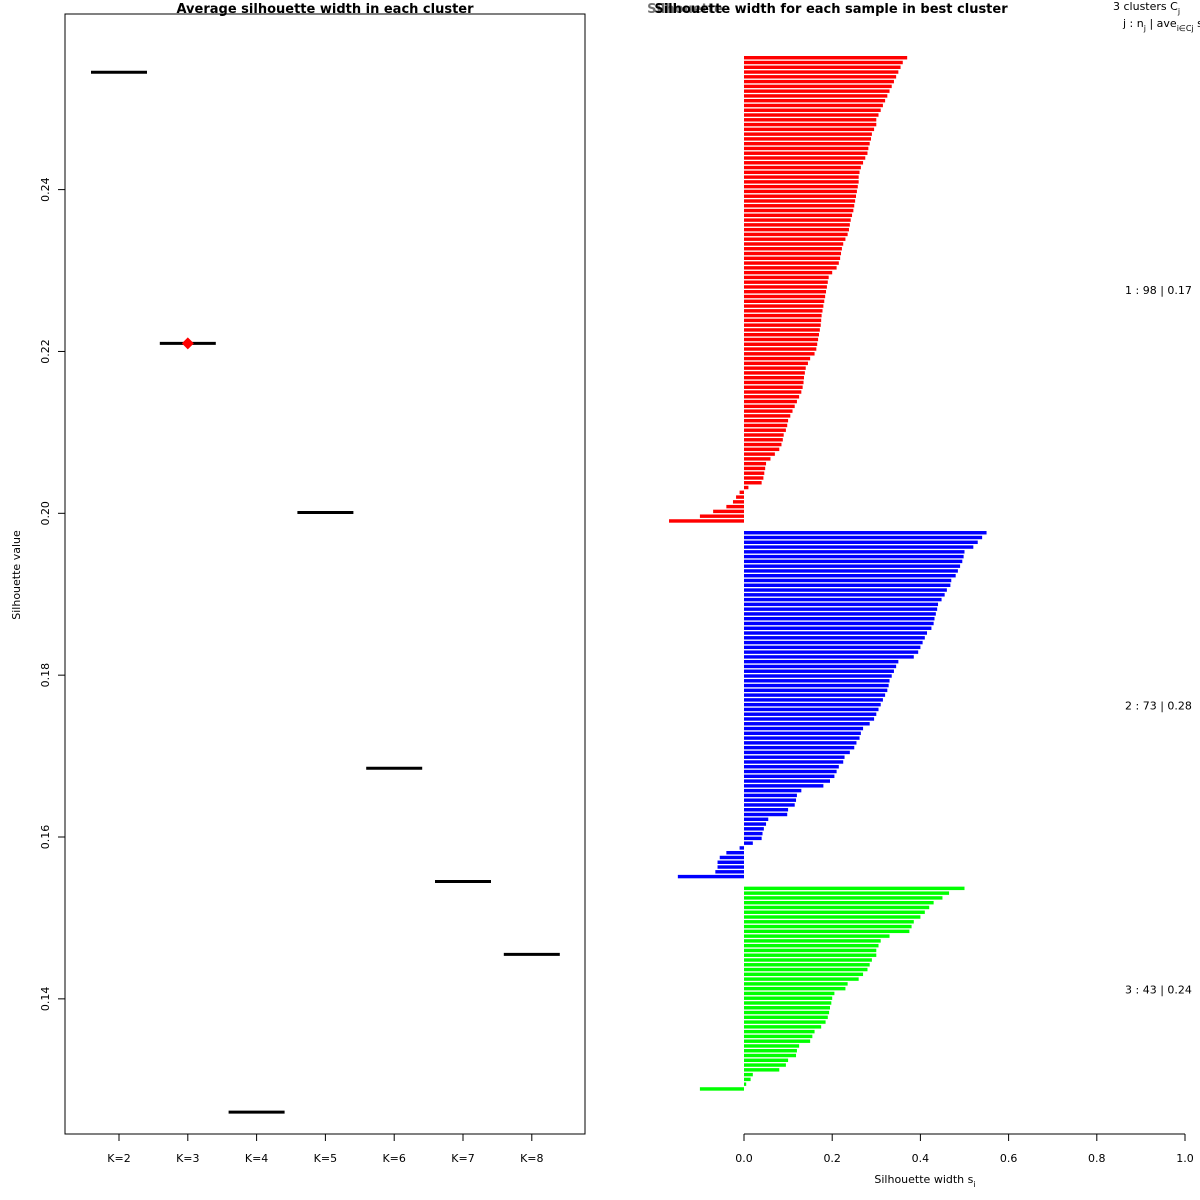 Image resolution: width=1200 pixels, height=1200 pixels. Describe the element at coordinates (45, 675) in the screenshot. I see `left-y-tick-label: 0.18` at that location.